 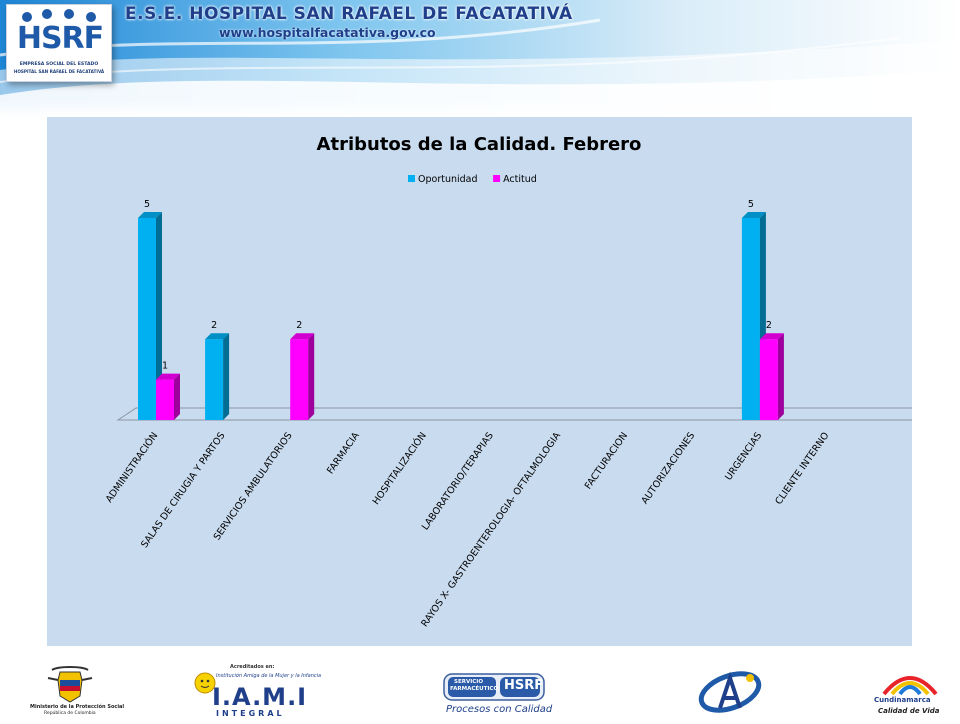 I want to click on iami-wordmark: I.A.M.I, so click(x=260, y=697).